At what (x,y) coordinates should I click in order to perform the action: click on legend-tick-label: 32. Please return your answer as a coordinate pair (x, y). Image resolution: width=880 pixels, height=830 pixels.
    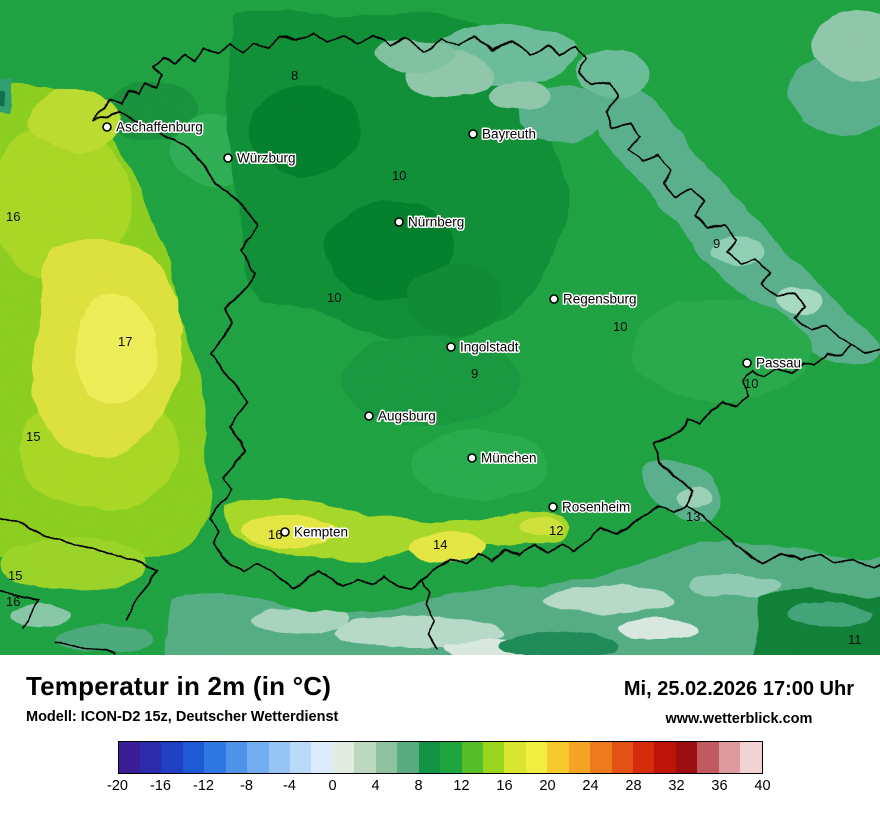
    Looking at the image, I should click on (676, 786).